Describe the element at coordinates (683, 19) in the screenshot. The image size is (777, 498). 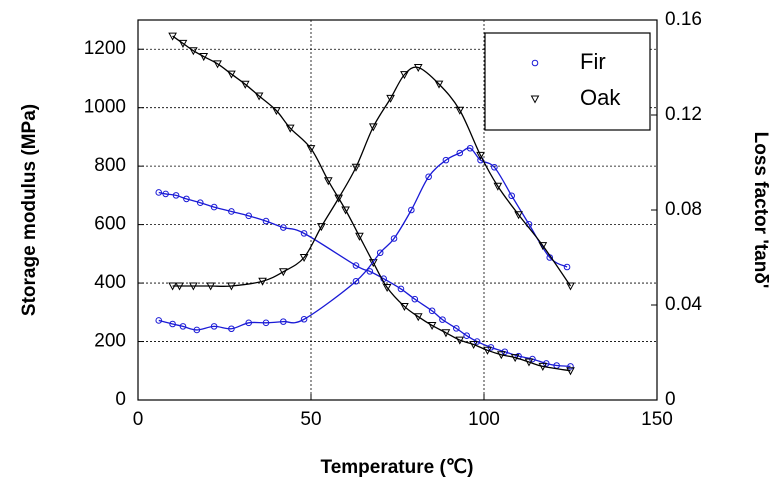
I see `y2-tick-label: 0.16` at that location.